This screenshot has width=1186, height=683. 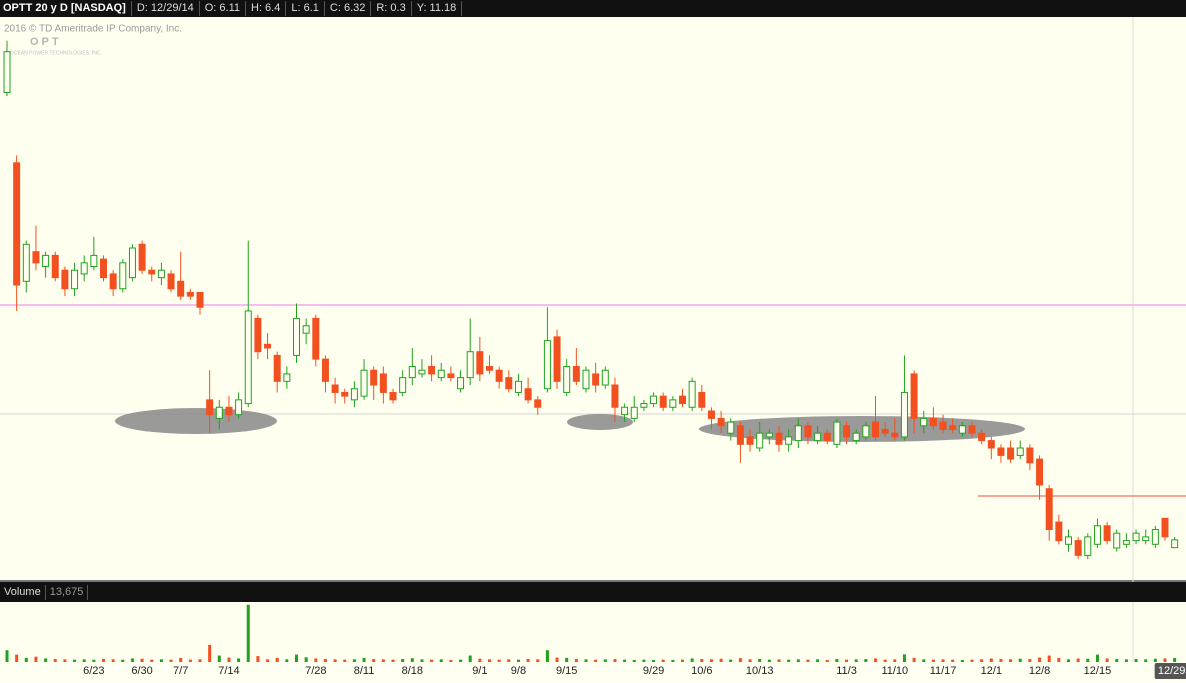 What do you see at coordinates (305, 8) in the screenshot?
I see `header-field: L: 6.1` at bounding box center [305, 8].